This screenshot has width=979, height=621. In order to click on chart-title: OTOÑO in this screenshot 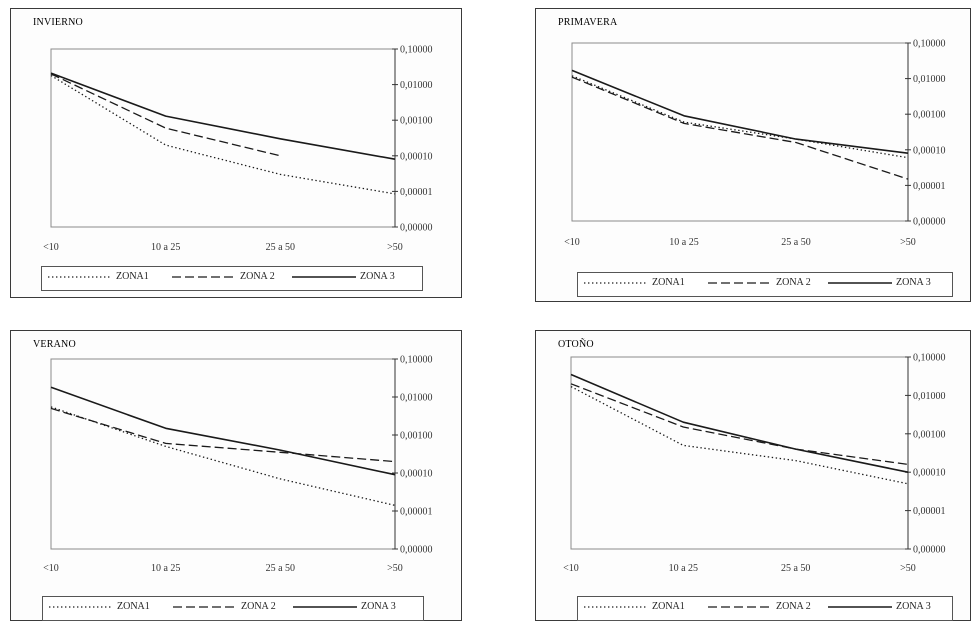, I will do `click(576, 344)`.